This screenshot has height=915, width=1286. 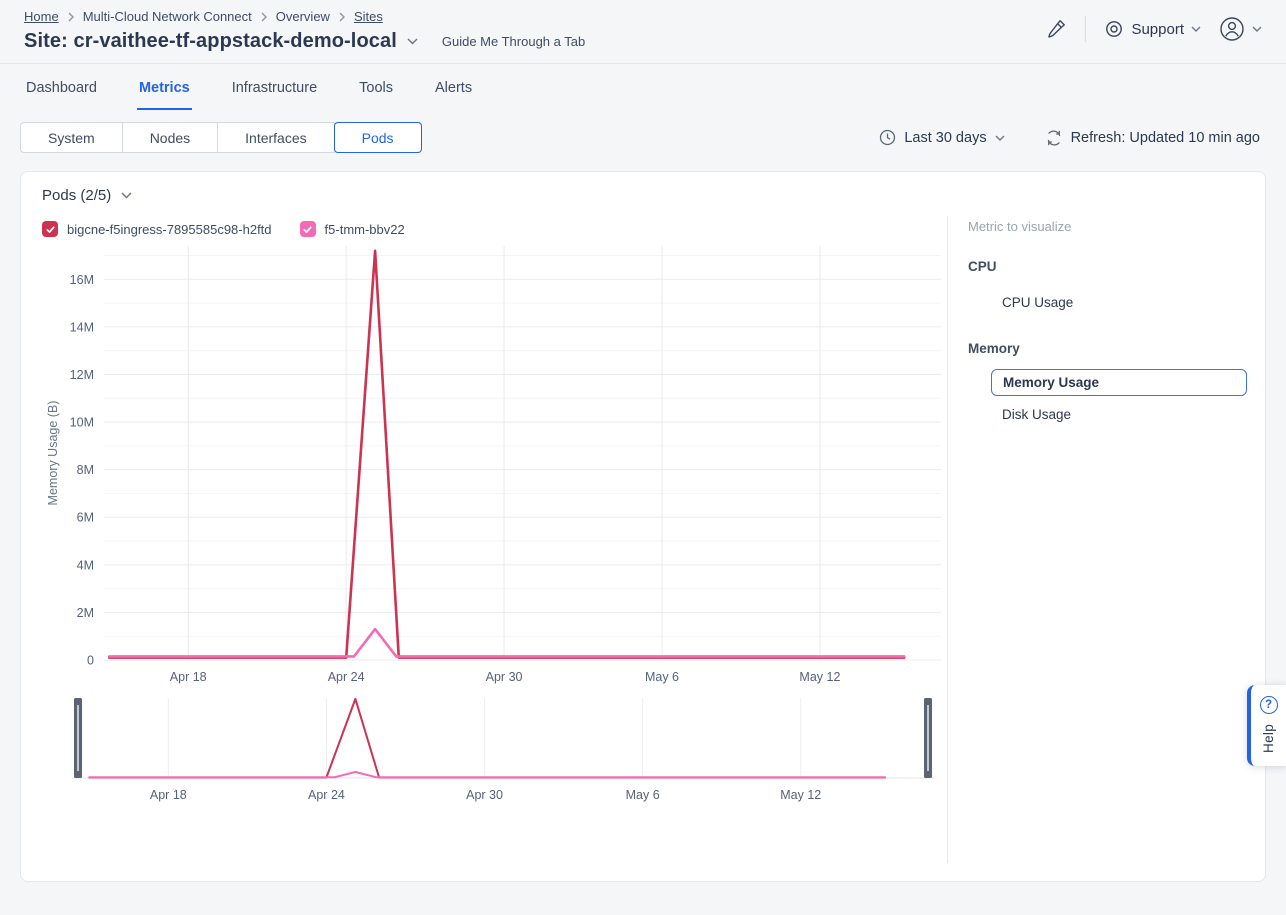 I want to click on time-range-selector: Last 30 days, so click(x=942, y=137).